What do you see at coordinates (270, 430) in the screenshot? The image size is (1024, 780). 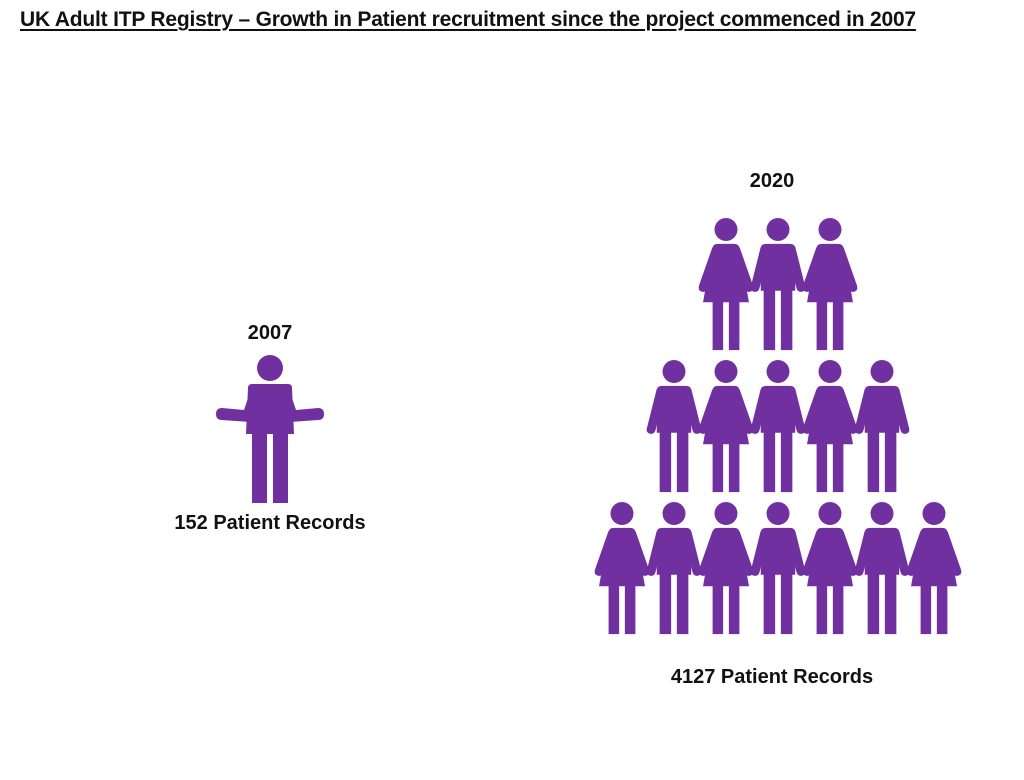 I see `person-shrugging-icon` at bounding box center [270, 430].